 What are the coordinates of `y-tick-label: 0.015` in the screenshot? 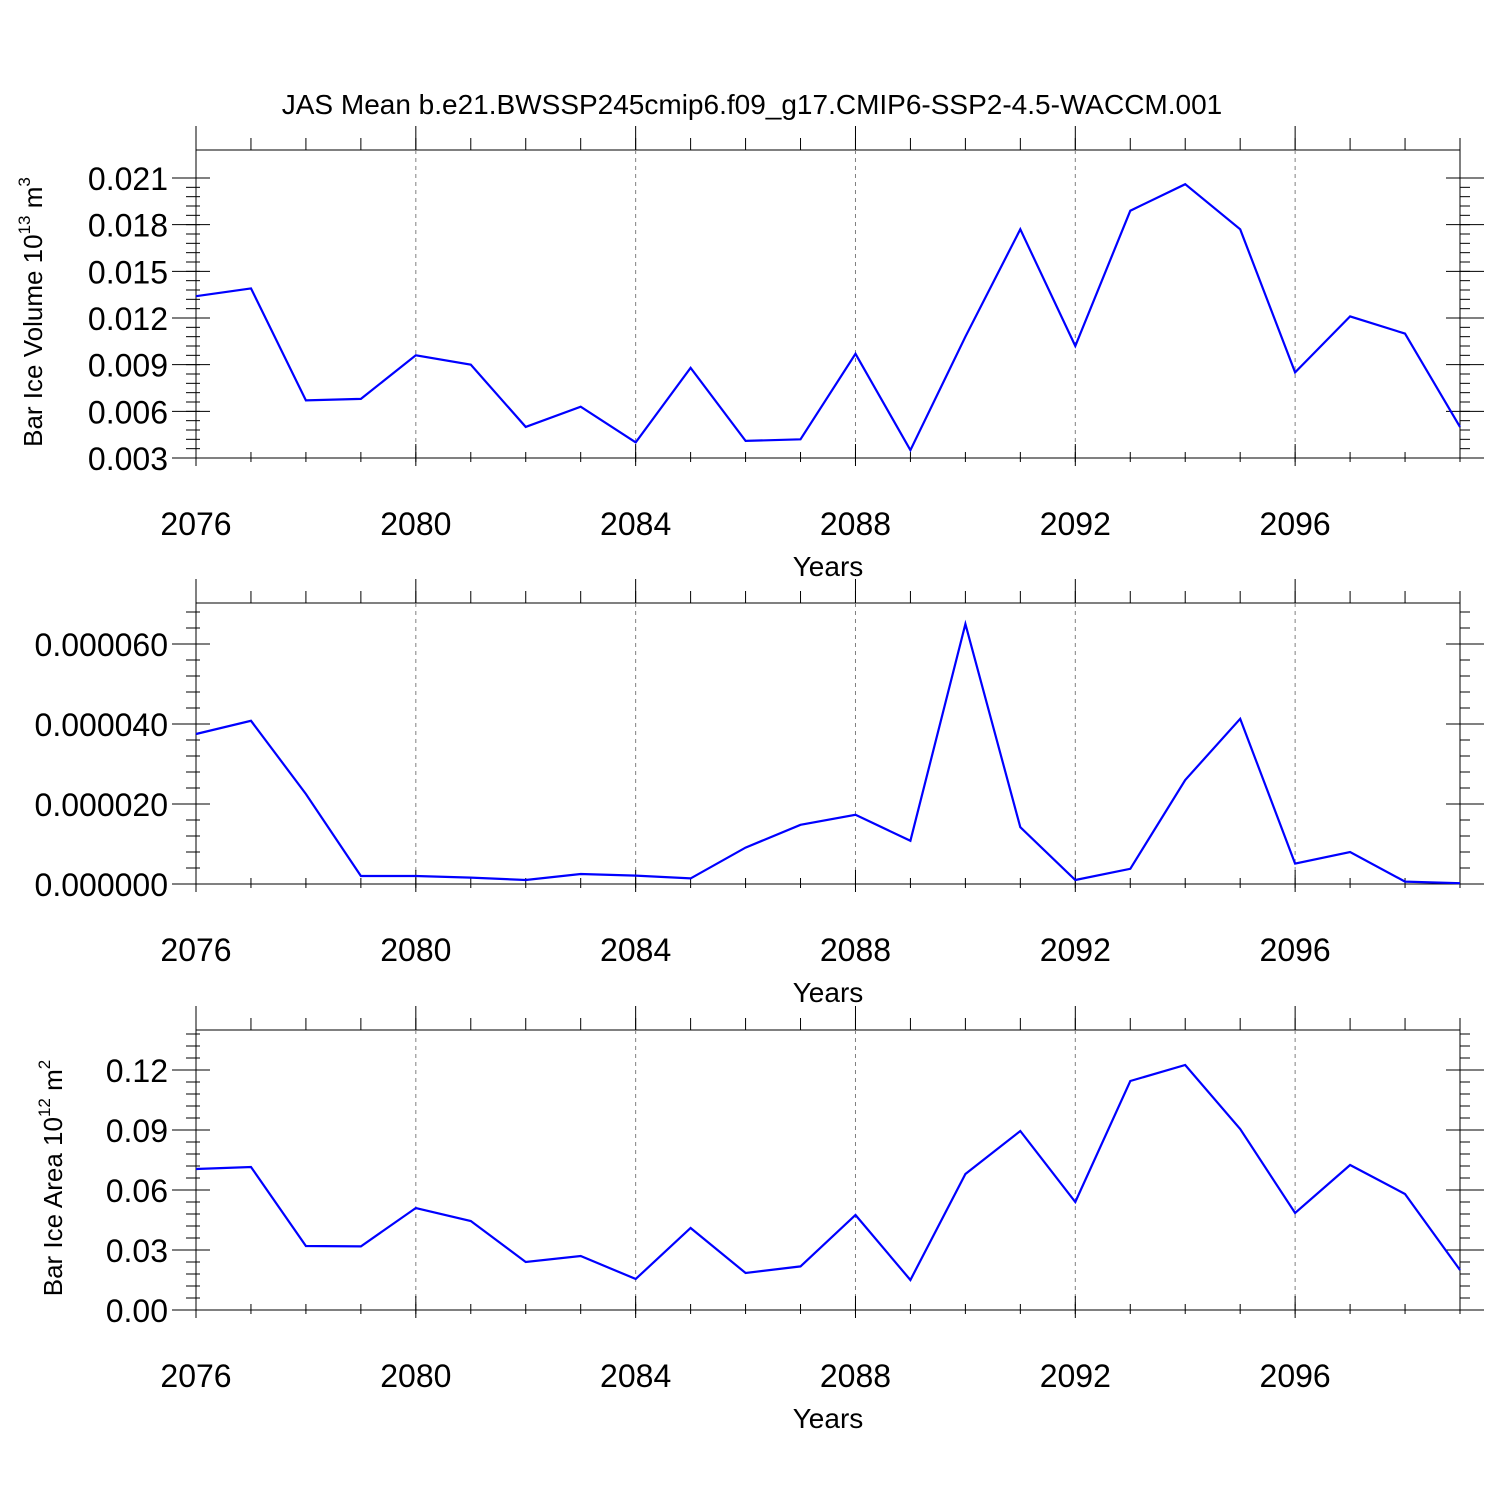 It's located at (128, 272).